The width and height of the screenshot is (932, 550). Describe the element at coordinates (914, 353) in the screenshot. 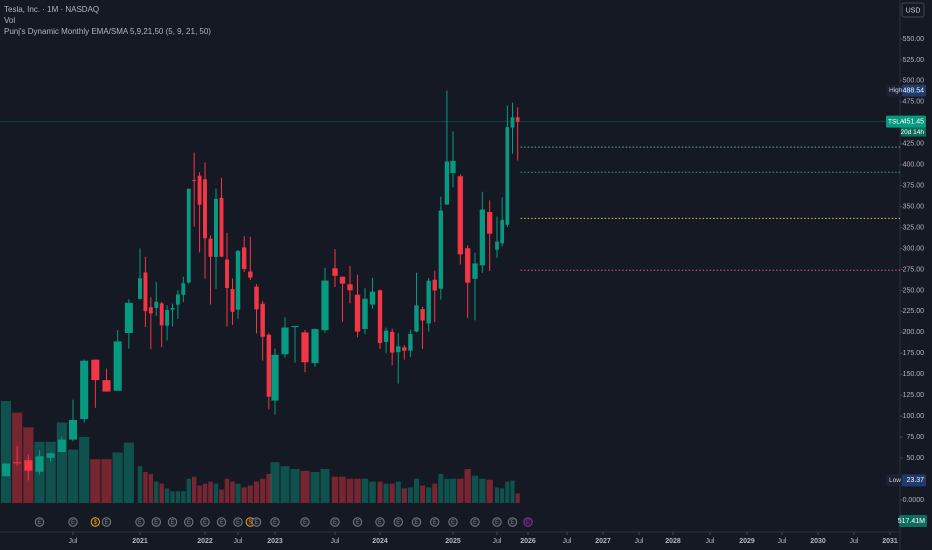

I see `y-tick-label: 175.00` at that location.